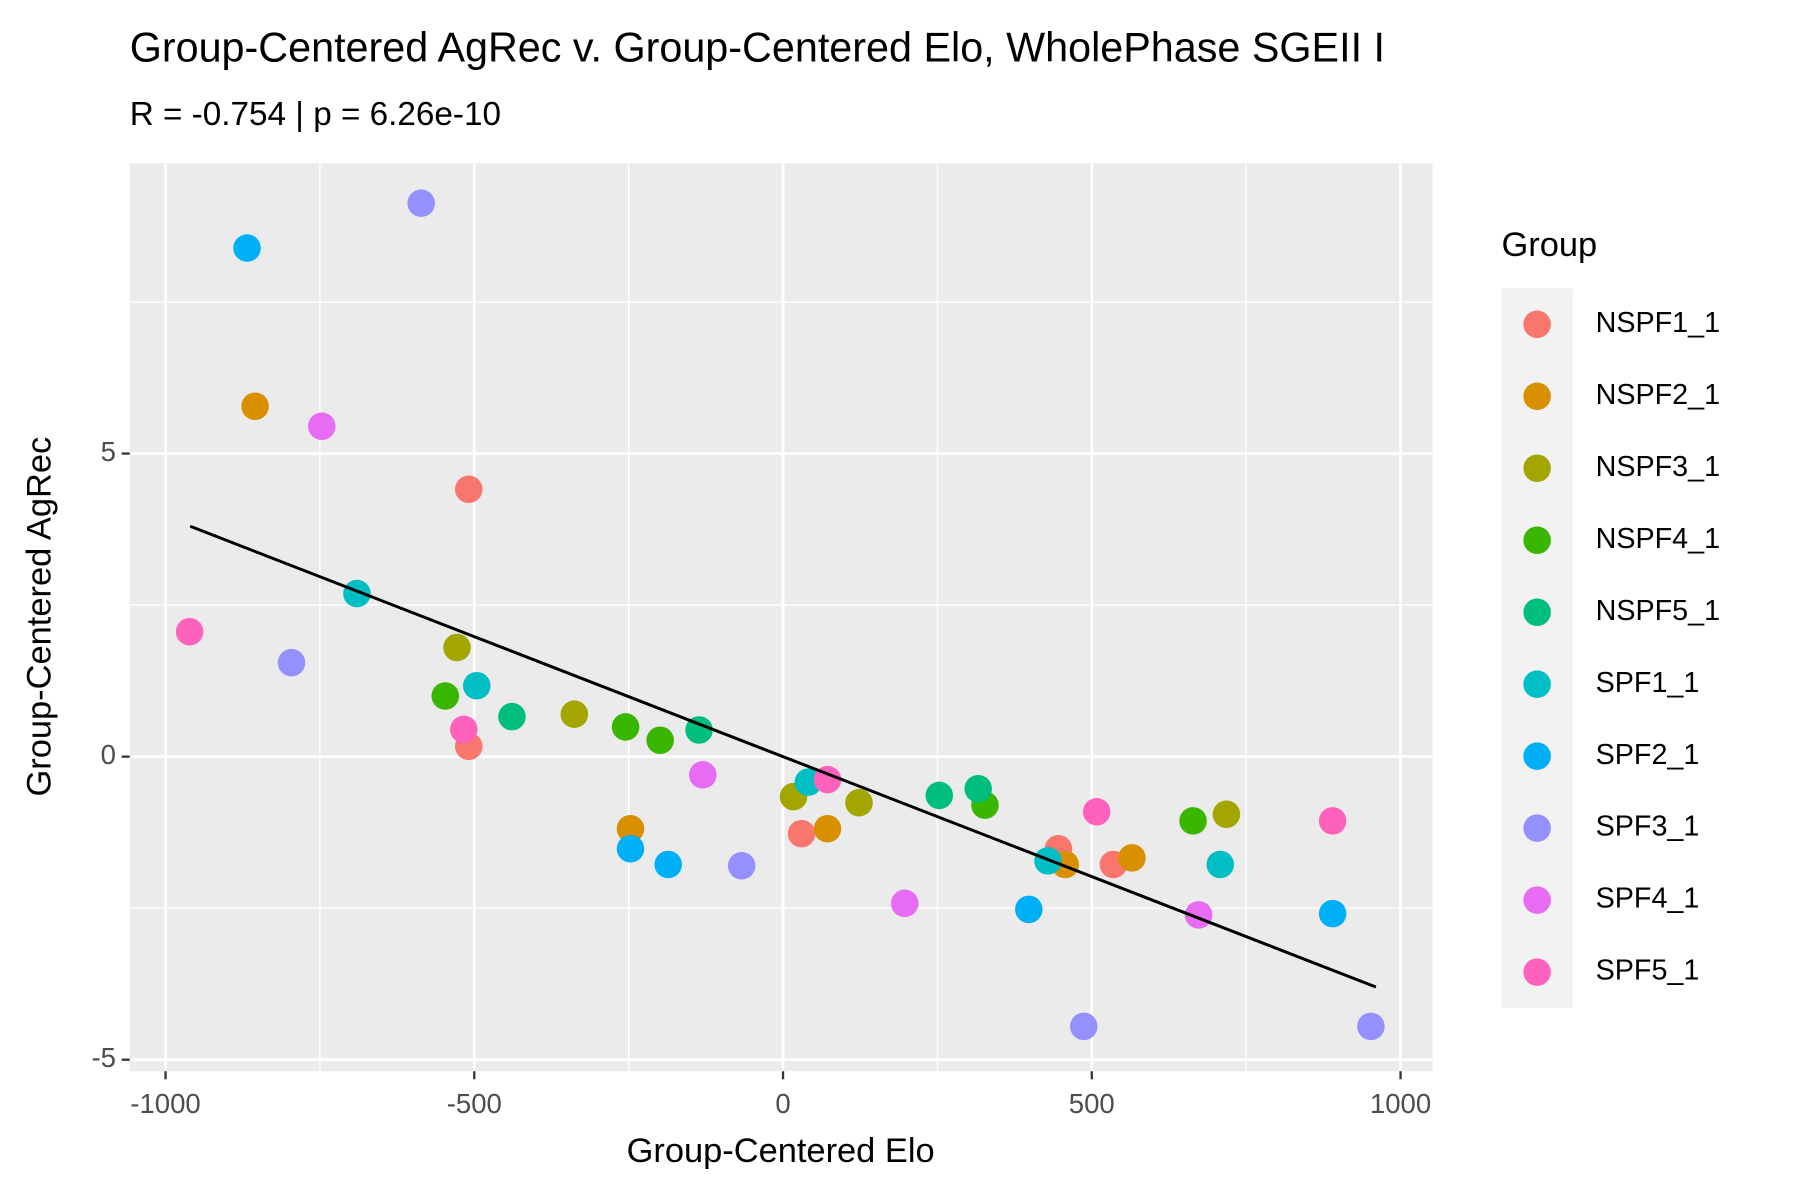 Image resolution: width=1800 pixels, height=1200 pixels. Describe the element at coordinates (1658, 467) in the screenshot. I see `legend-label: NSPF3_1` at that location.